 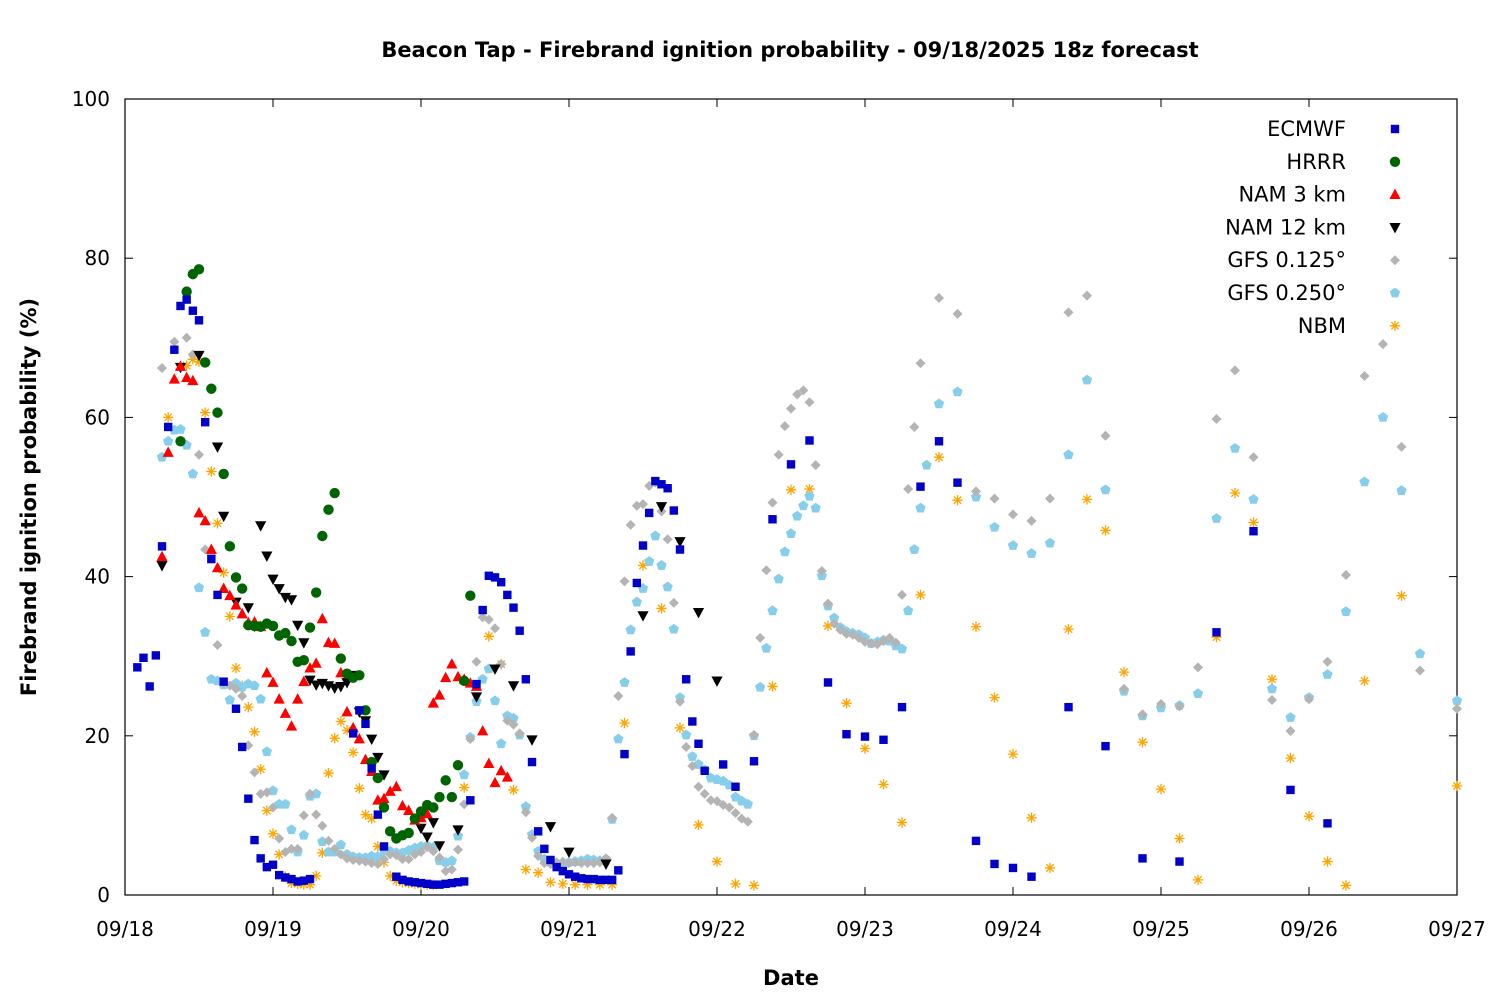 I want to click on y-tick-label: 0, so click(x=103, y=895).